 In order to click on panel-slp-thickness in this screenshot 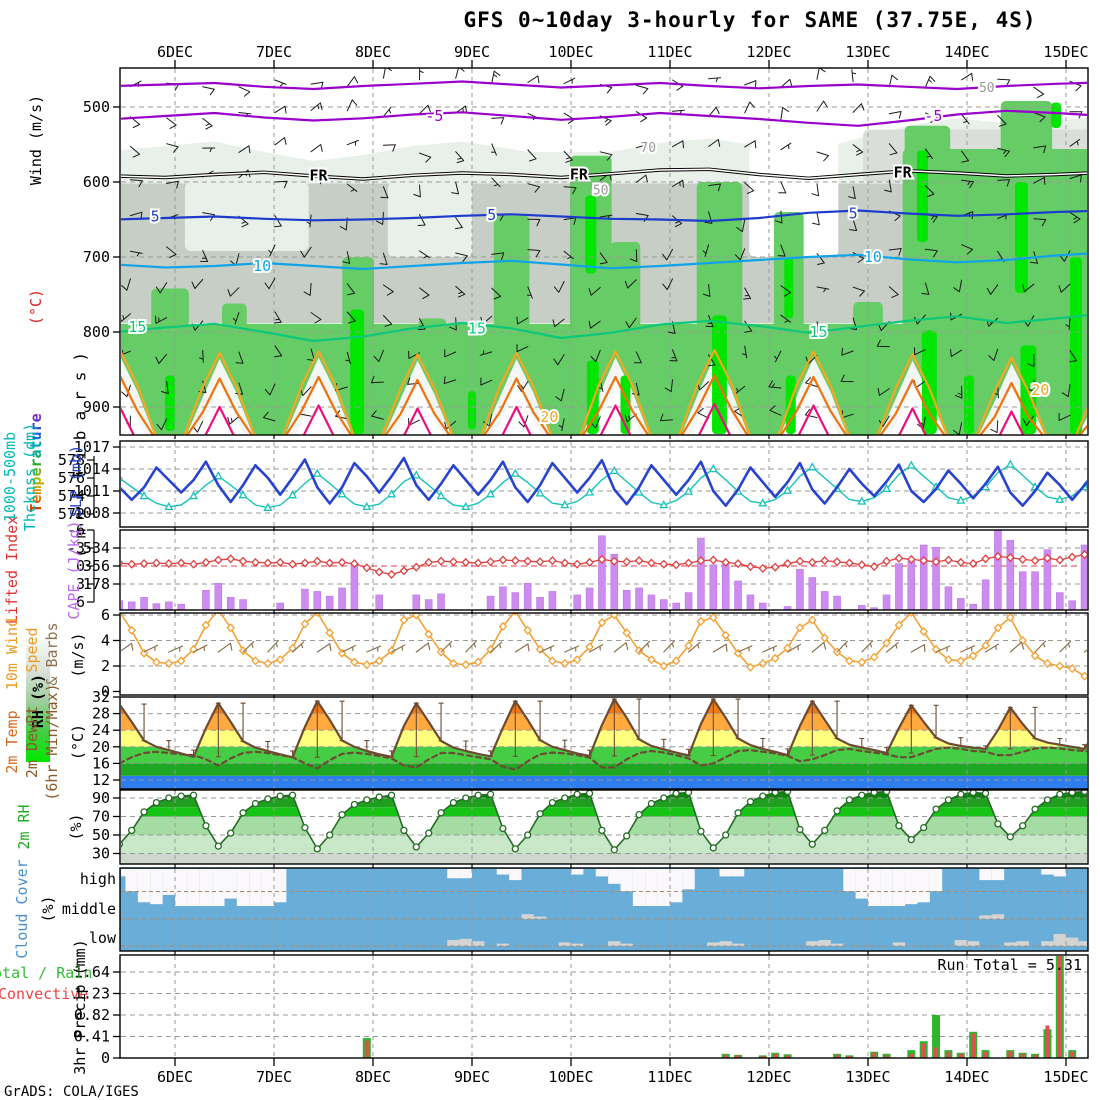, I will do `click(604, 484)`.